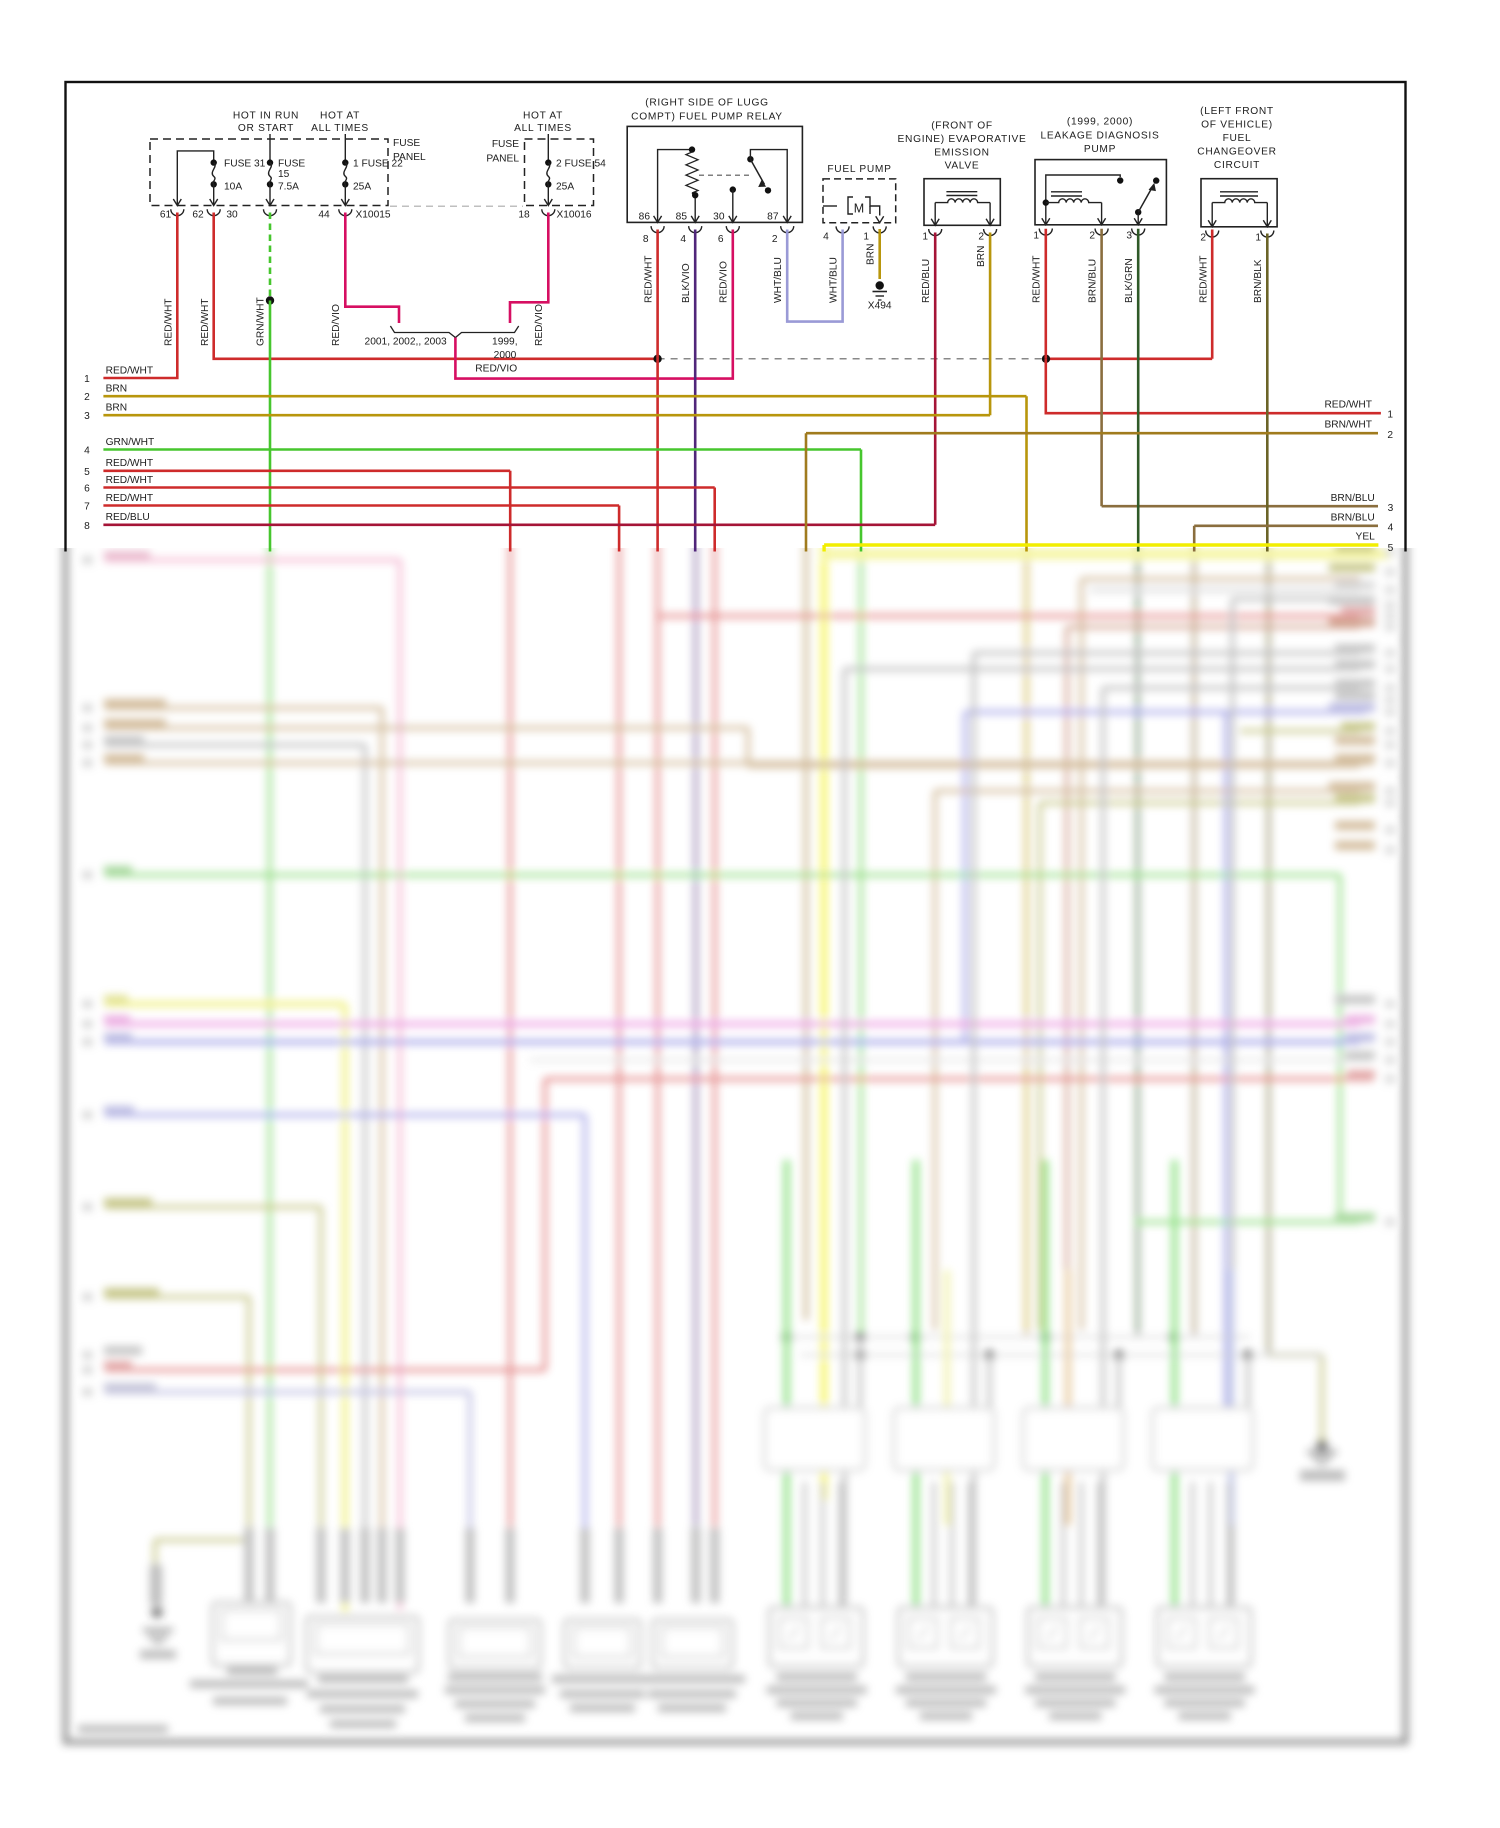 The image size is (1500, 1828). What do you see at coordinates (87, 489) in the screenshot?
I see `svg-text: 6` at bounding box center [87, 489].